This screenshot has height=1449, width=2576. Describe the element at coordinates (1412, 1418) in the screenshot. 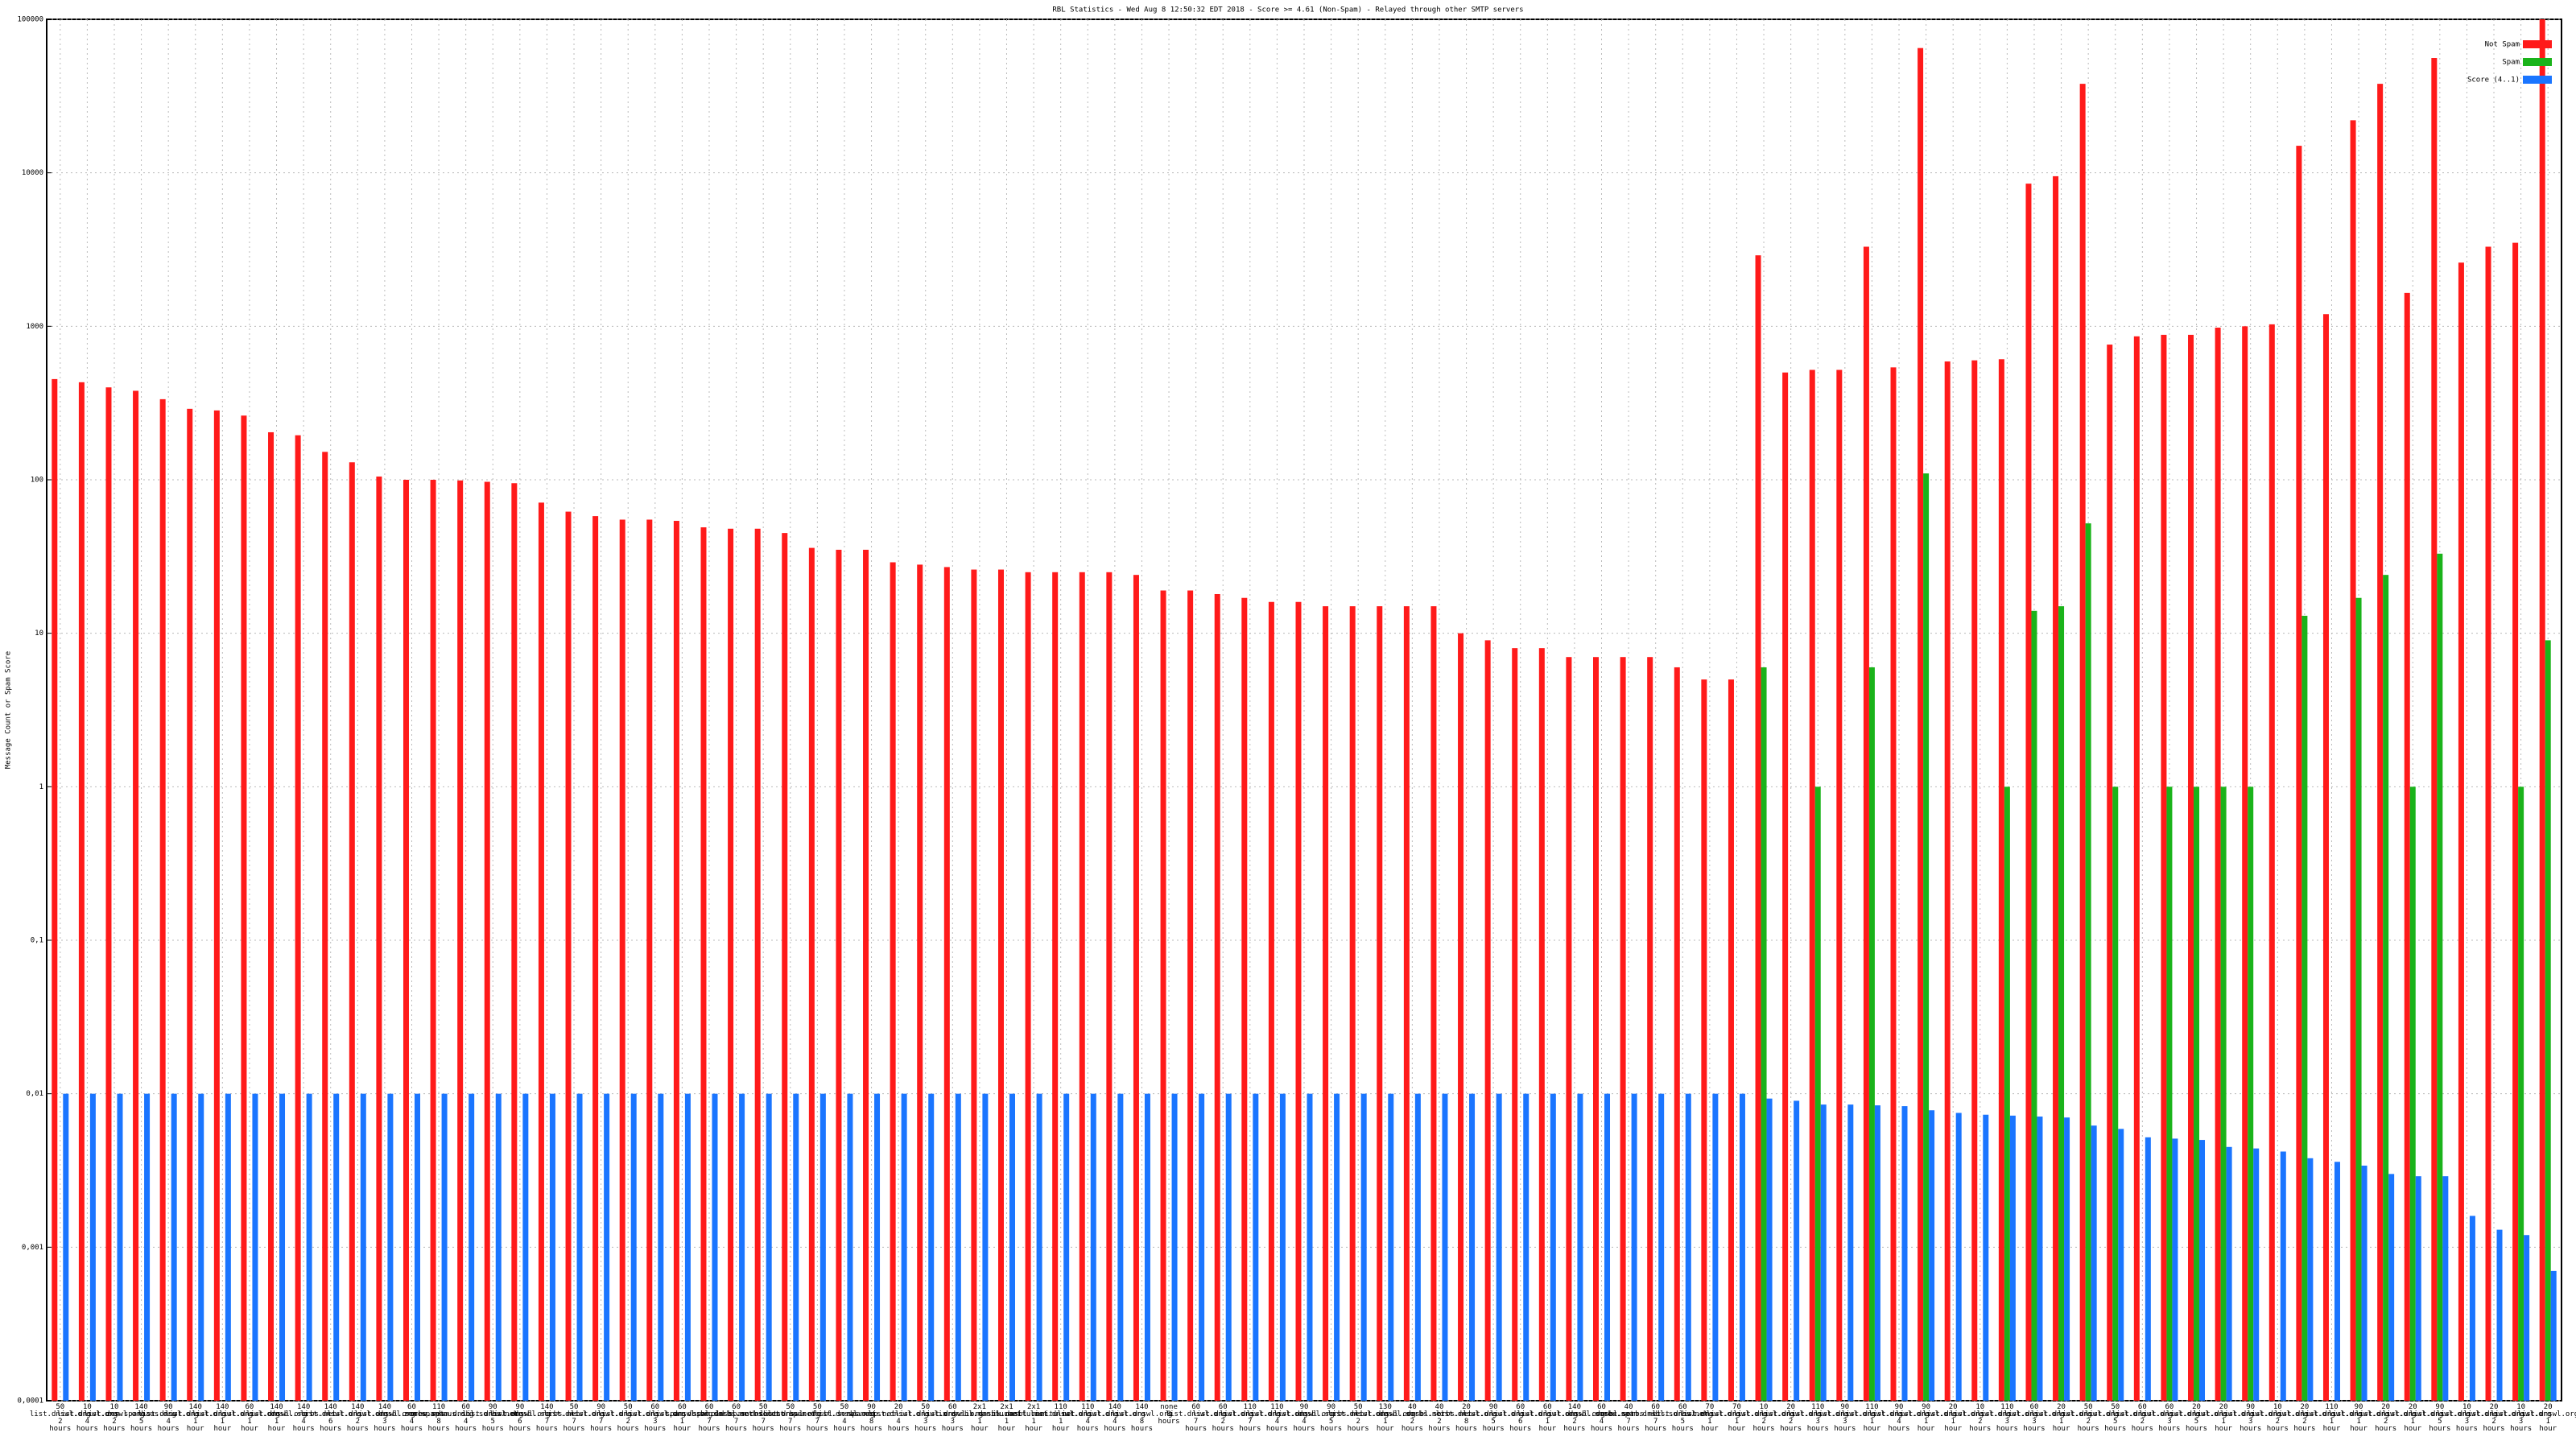

I see `x-tick-label: 40 dnsbl.sorbs.net 2 hours` at that location.